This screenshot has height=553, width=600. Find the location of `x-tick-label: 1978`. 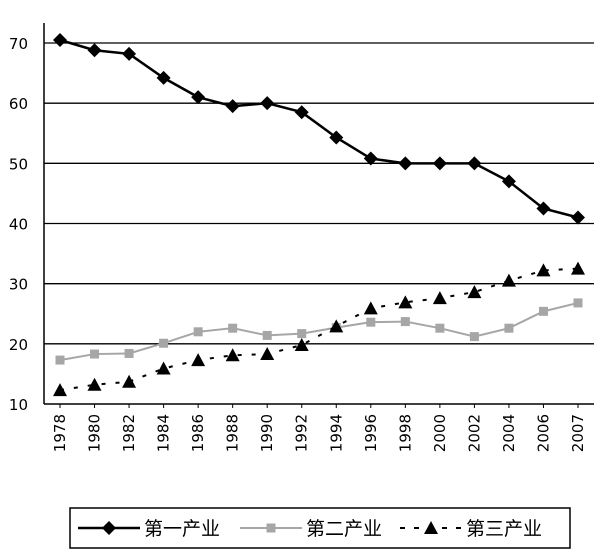

x-tick-label: 1978 is located at coordinates (60, 433).